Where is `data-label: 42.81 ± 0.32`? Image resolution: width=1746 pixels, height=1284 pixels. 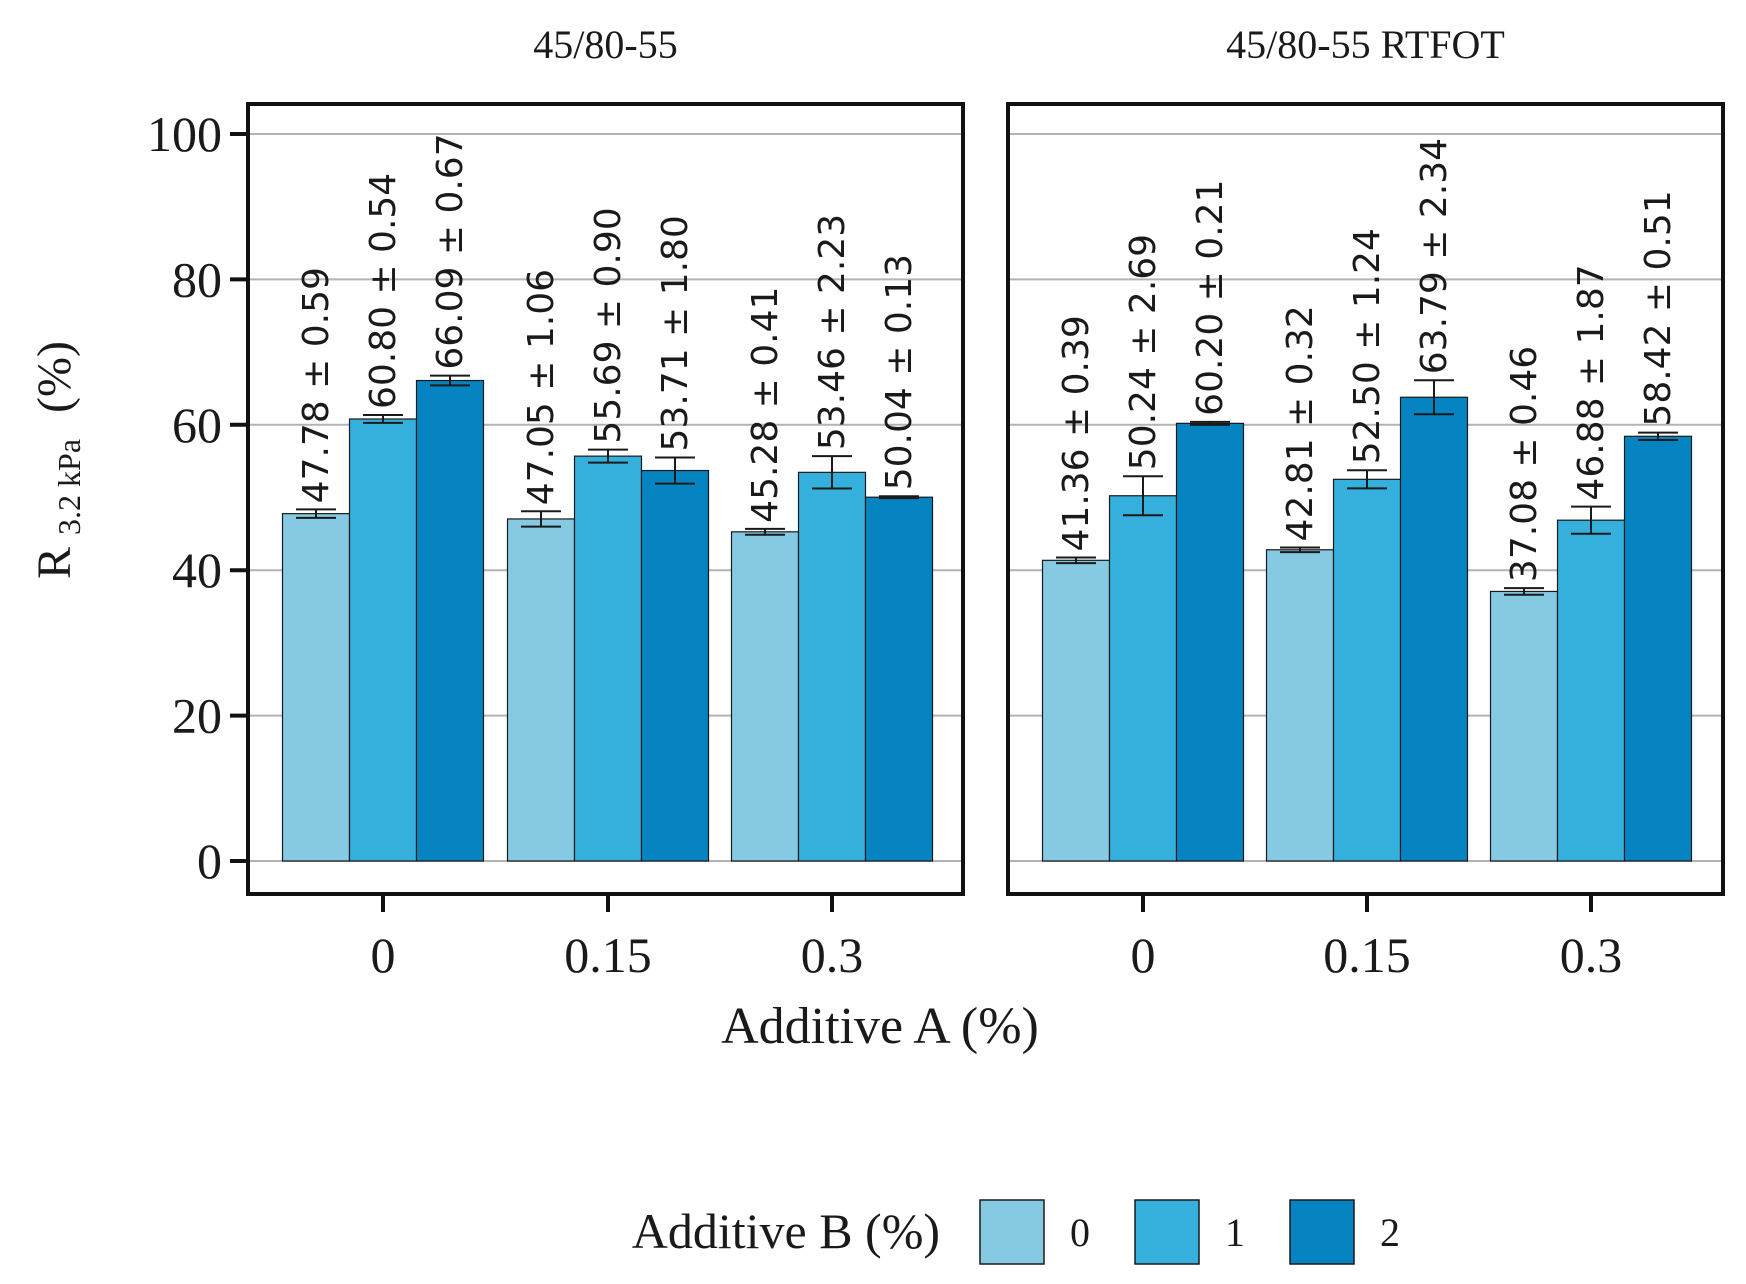
data-label: 42.81 ± 0.32 is located at coordinates (1300, 423).